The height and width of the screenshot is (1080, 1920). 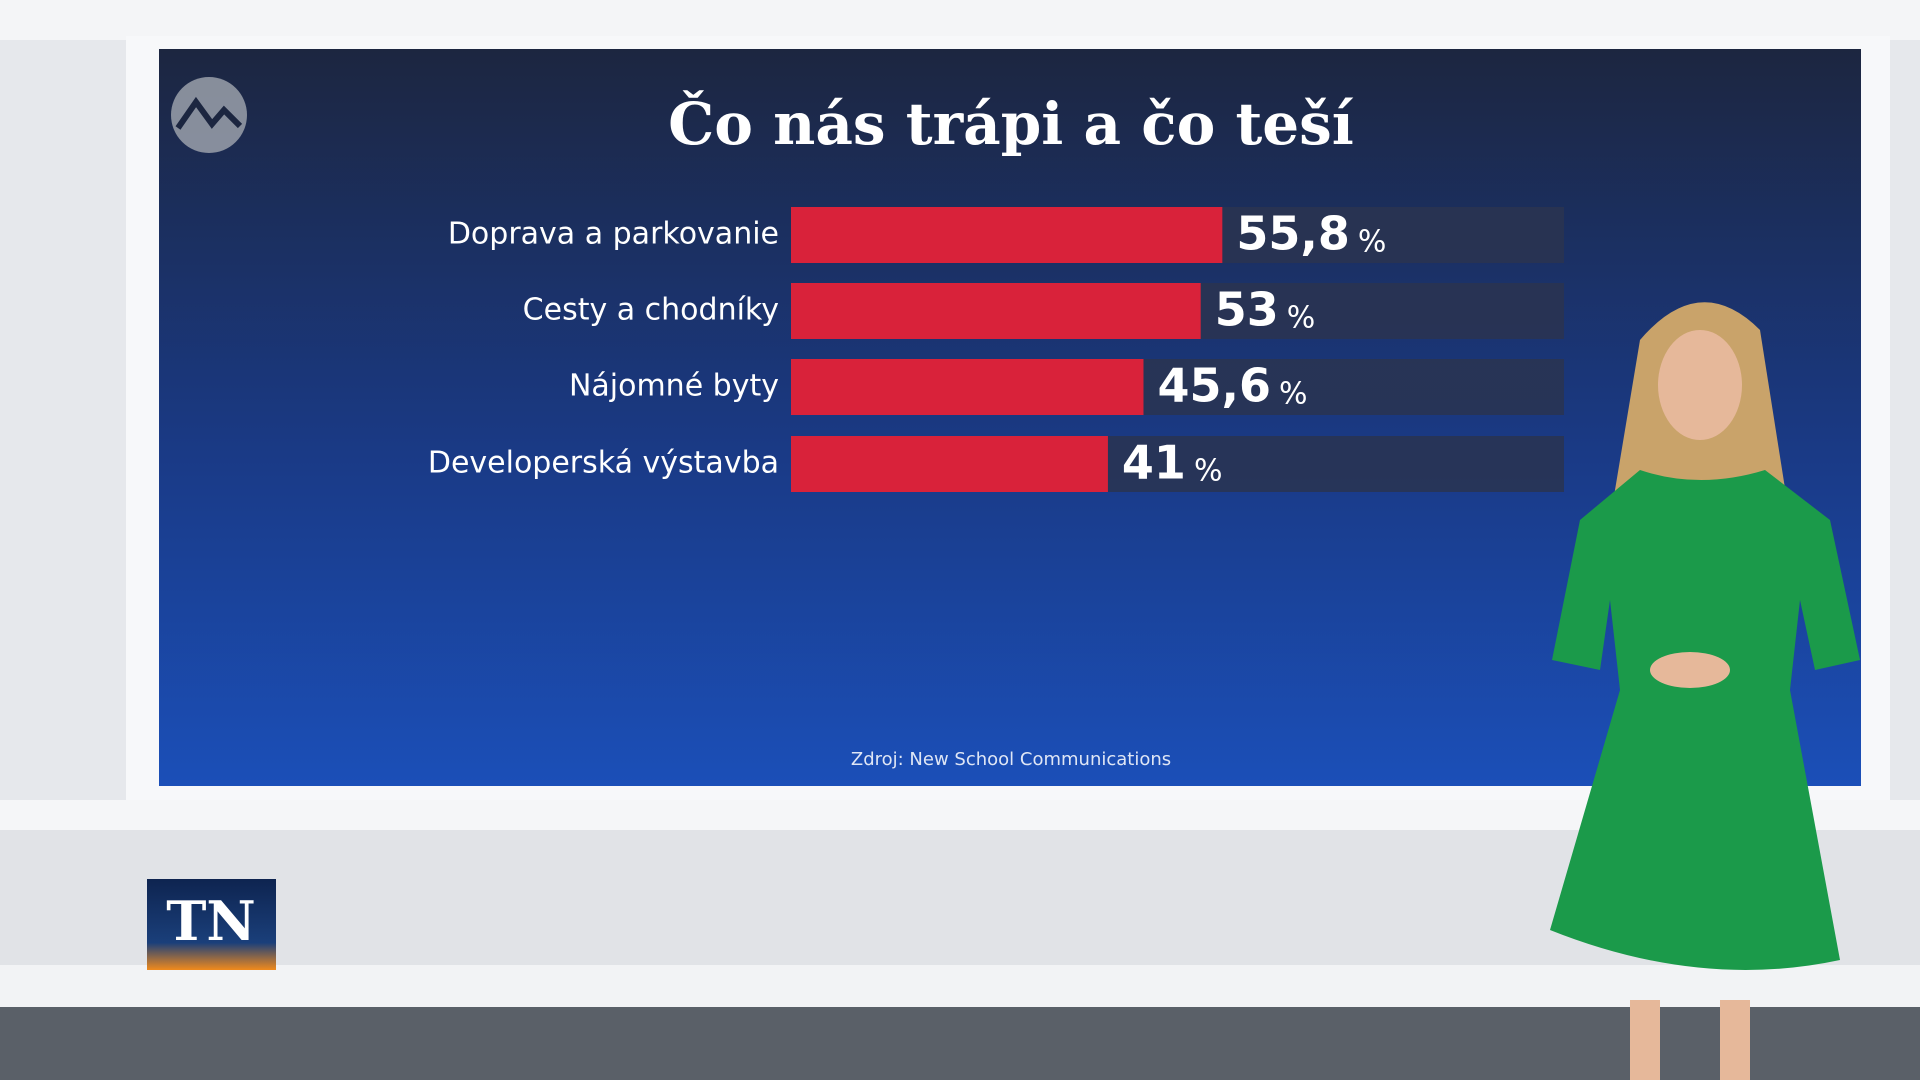 What do you see at coordinates (1011, 759) in the screenshot?
I see `source-note: Zdroj: New School Communications` at bounding box center [1011, 759].